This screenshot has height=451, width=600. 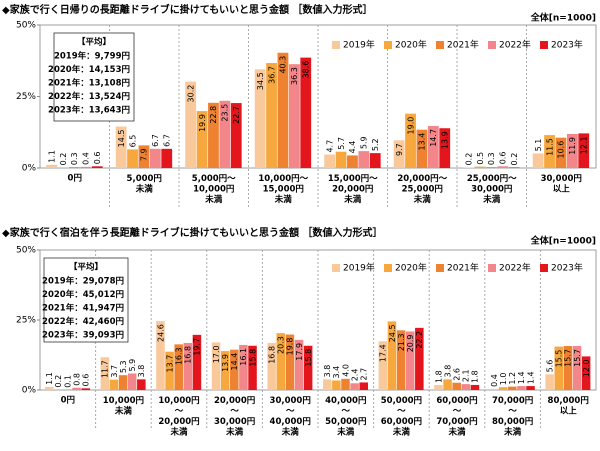 I want to click on average-line: 2023年：39,093円, so click(x=83, y=335).